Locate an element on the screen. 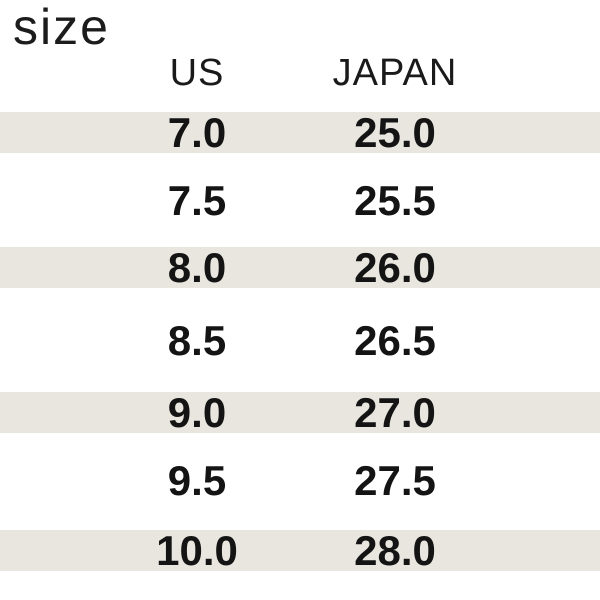 The height and width of the screenshot is (600, 600). japan-size-value: 27.5 is located at coordinates (395, 480).